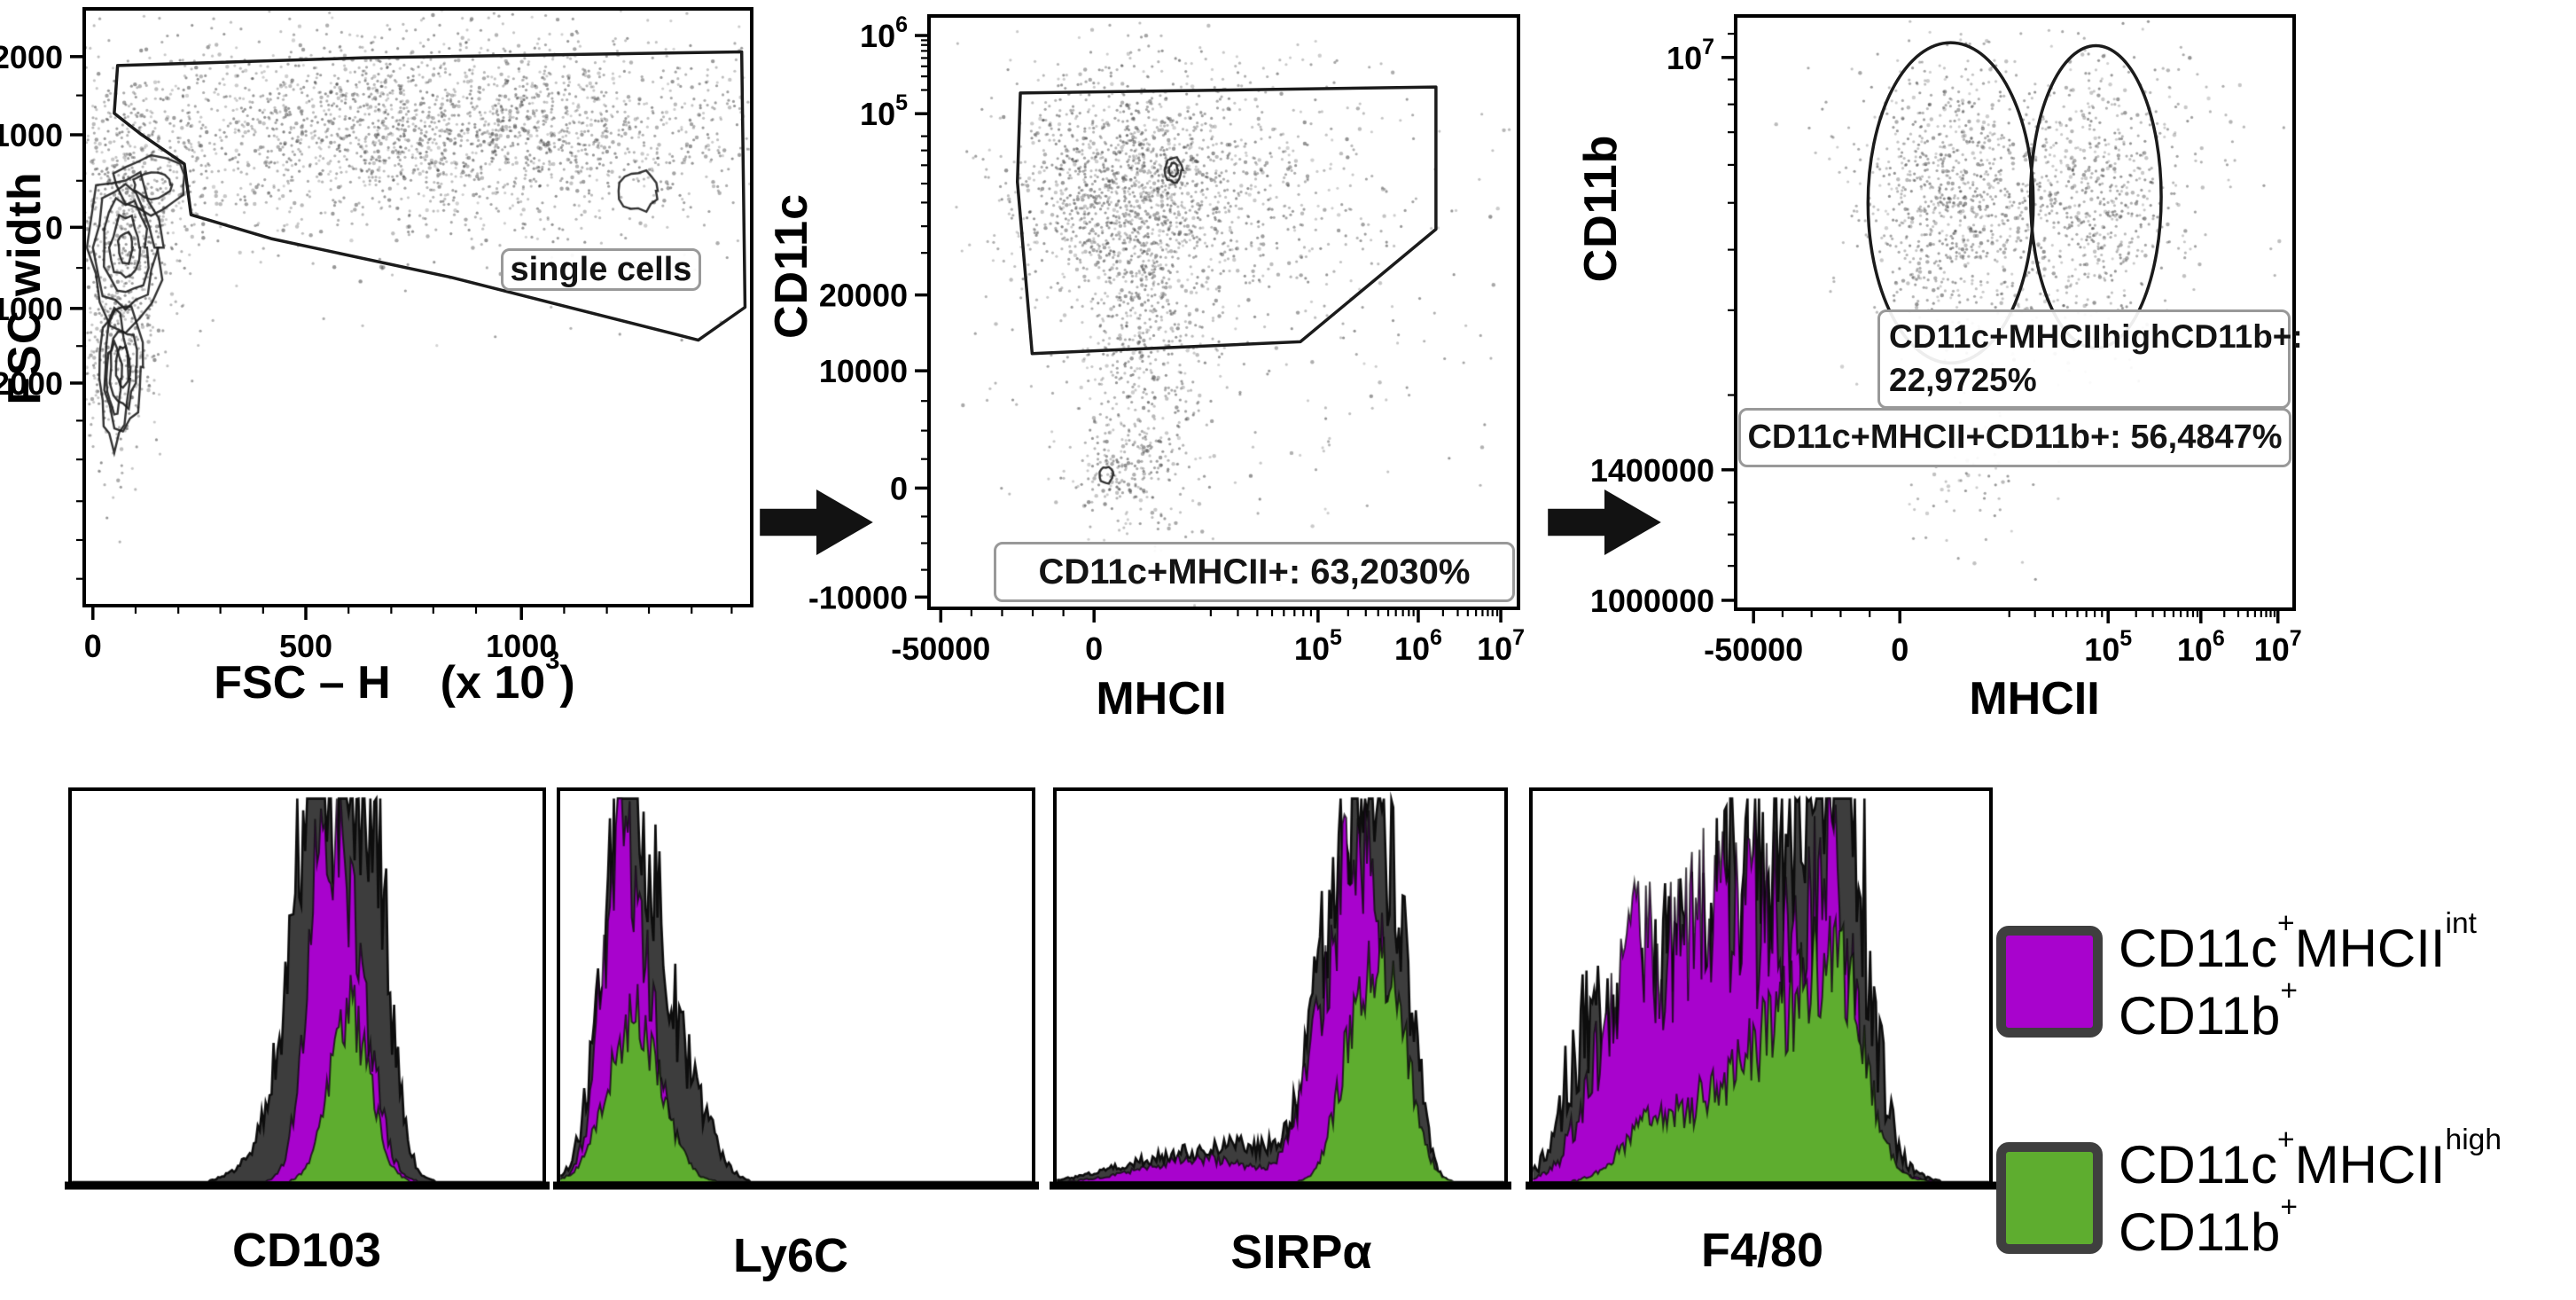 The image size is (2576, 1300). What do you see at coordinates (552, 661) in the screenshot?
I see `suffix-sup: 3` at bounding box center [552, 661].